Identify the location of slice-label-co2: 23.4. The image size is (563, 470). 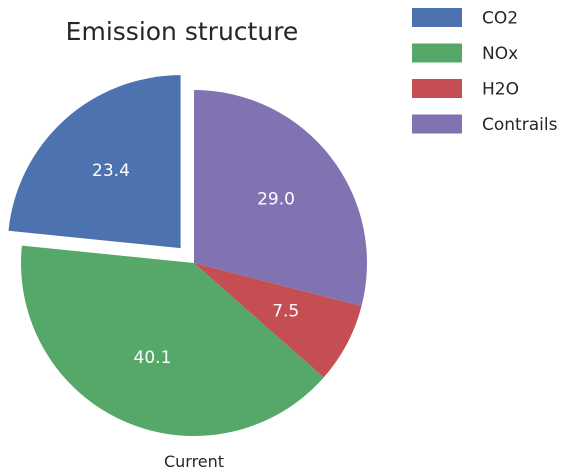
(111, 171).